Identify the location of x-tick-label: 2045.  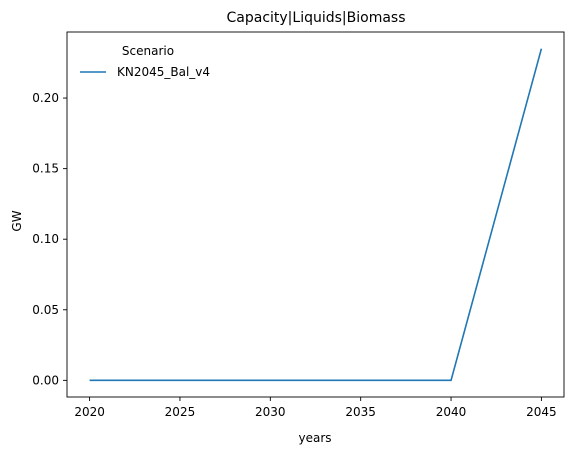
(541, 412).